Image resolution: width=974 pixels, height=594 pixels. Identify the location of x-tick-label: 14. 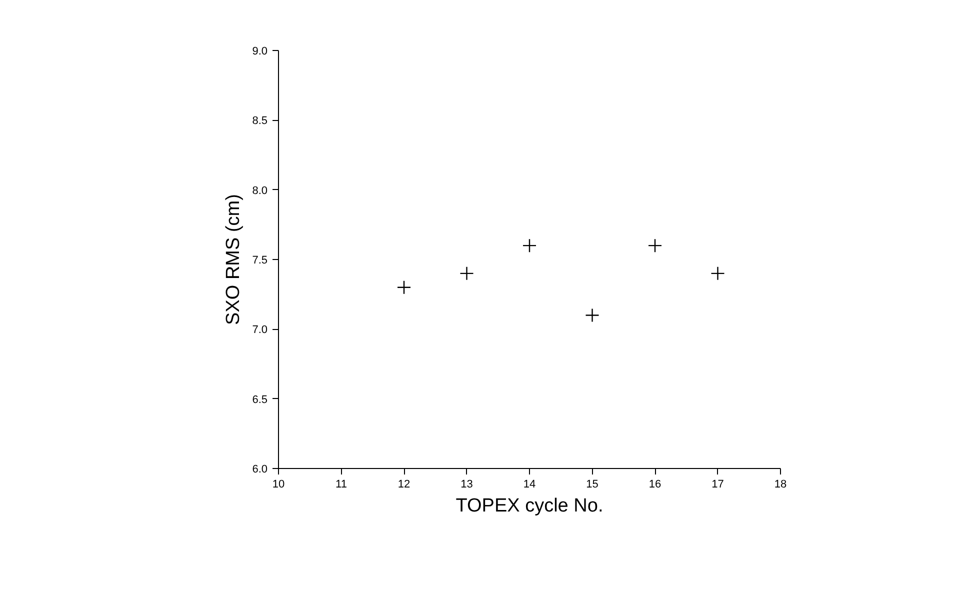
(529, 484).